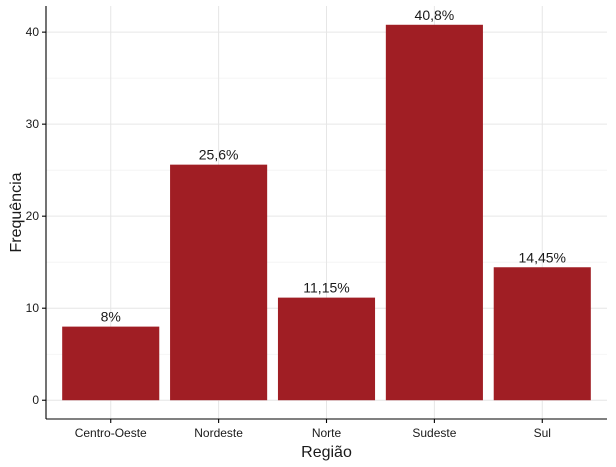 This screenshot has width=616, height=467. What do you see at coordinates (33, 216) in the screenshot?
I see `y-tick-label: 20` at bounding box center [33, 216].